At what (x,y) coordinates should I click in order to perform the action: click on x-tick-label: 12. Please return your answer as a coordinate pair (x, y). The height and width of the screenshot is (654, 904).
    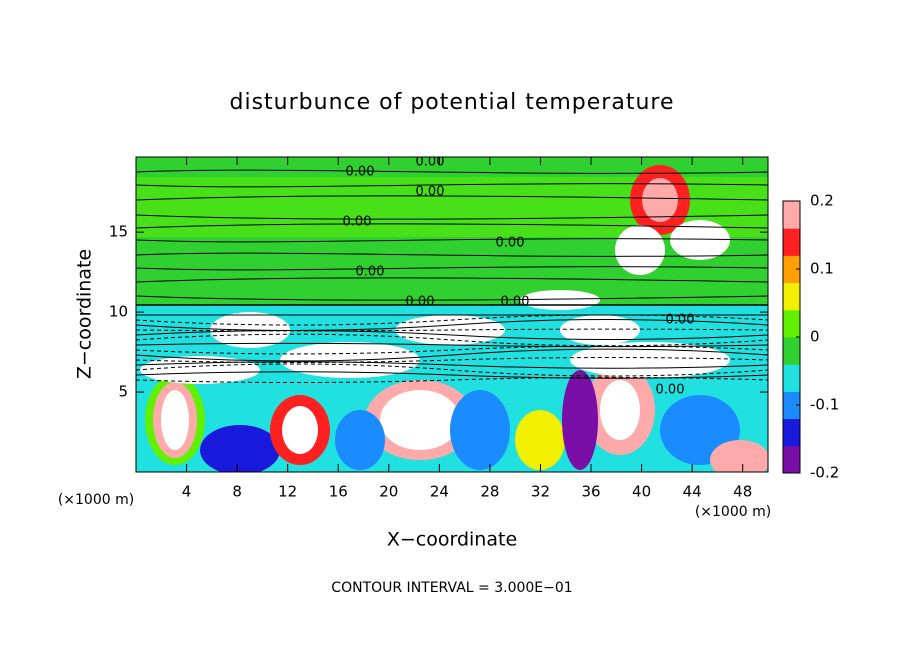
    Looking at the image, I should click on (287, 492).